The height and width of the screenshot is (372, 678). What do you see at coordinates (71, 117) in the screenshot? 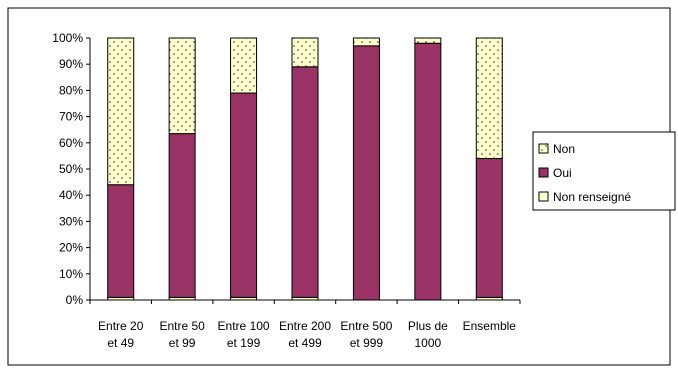
I see `y-tick-label: 70%` at bounding box center [71, 117].